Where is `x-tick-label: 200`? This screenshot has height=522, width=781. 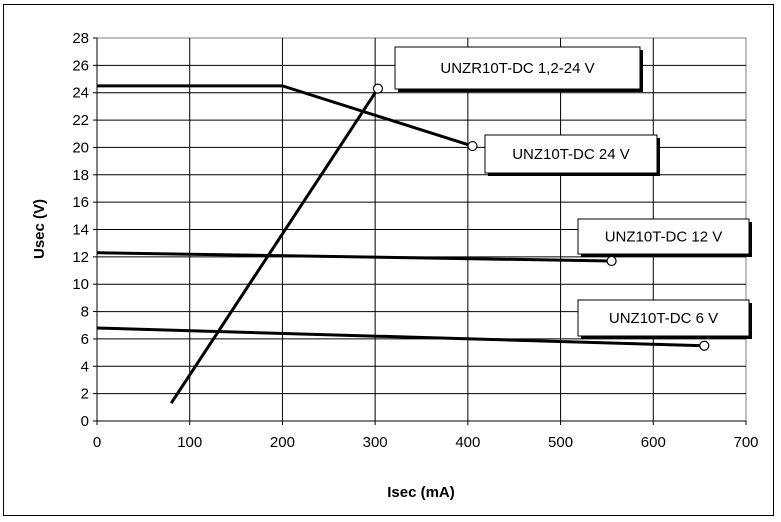 x-tick-label: 200 is located at coordinates (282, 442).